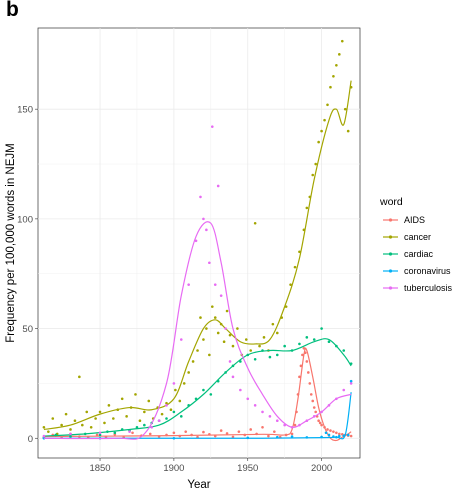 The width and height of the screenshot is (474, 492). What do you see at coordinates (210, 466) in the screenshot?
I see `x-axis: 1850 1900 1950 2000` at bounding box center [210, 466].